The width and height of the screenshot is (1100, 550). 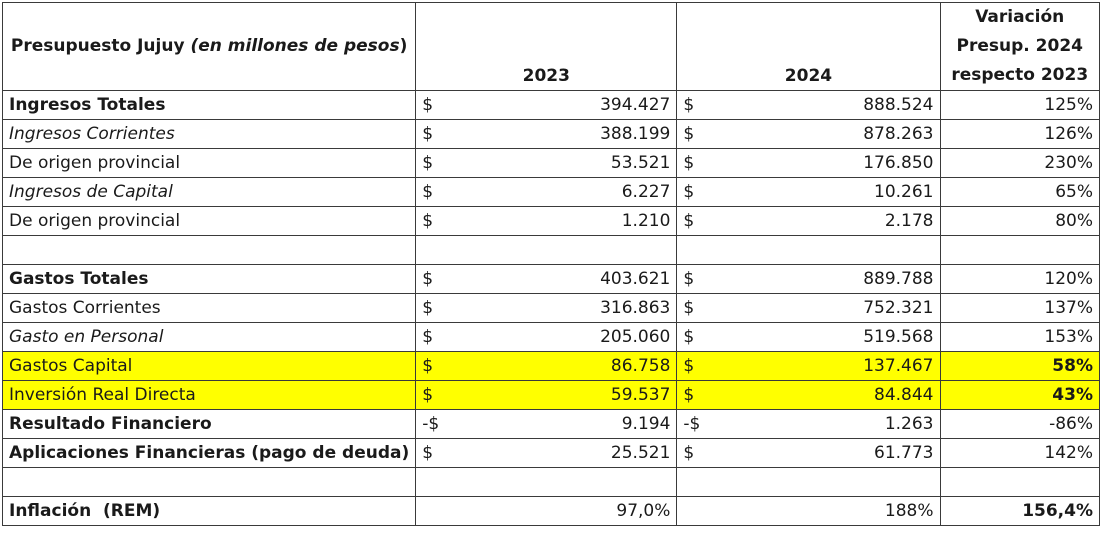 I want to click on row-label: Ingresos Totales, so click(x=209, y=105).